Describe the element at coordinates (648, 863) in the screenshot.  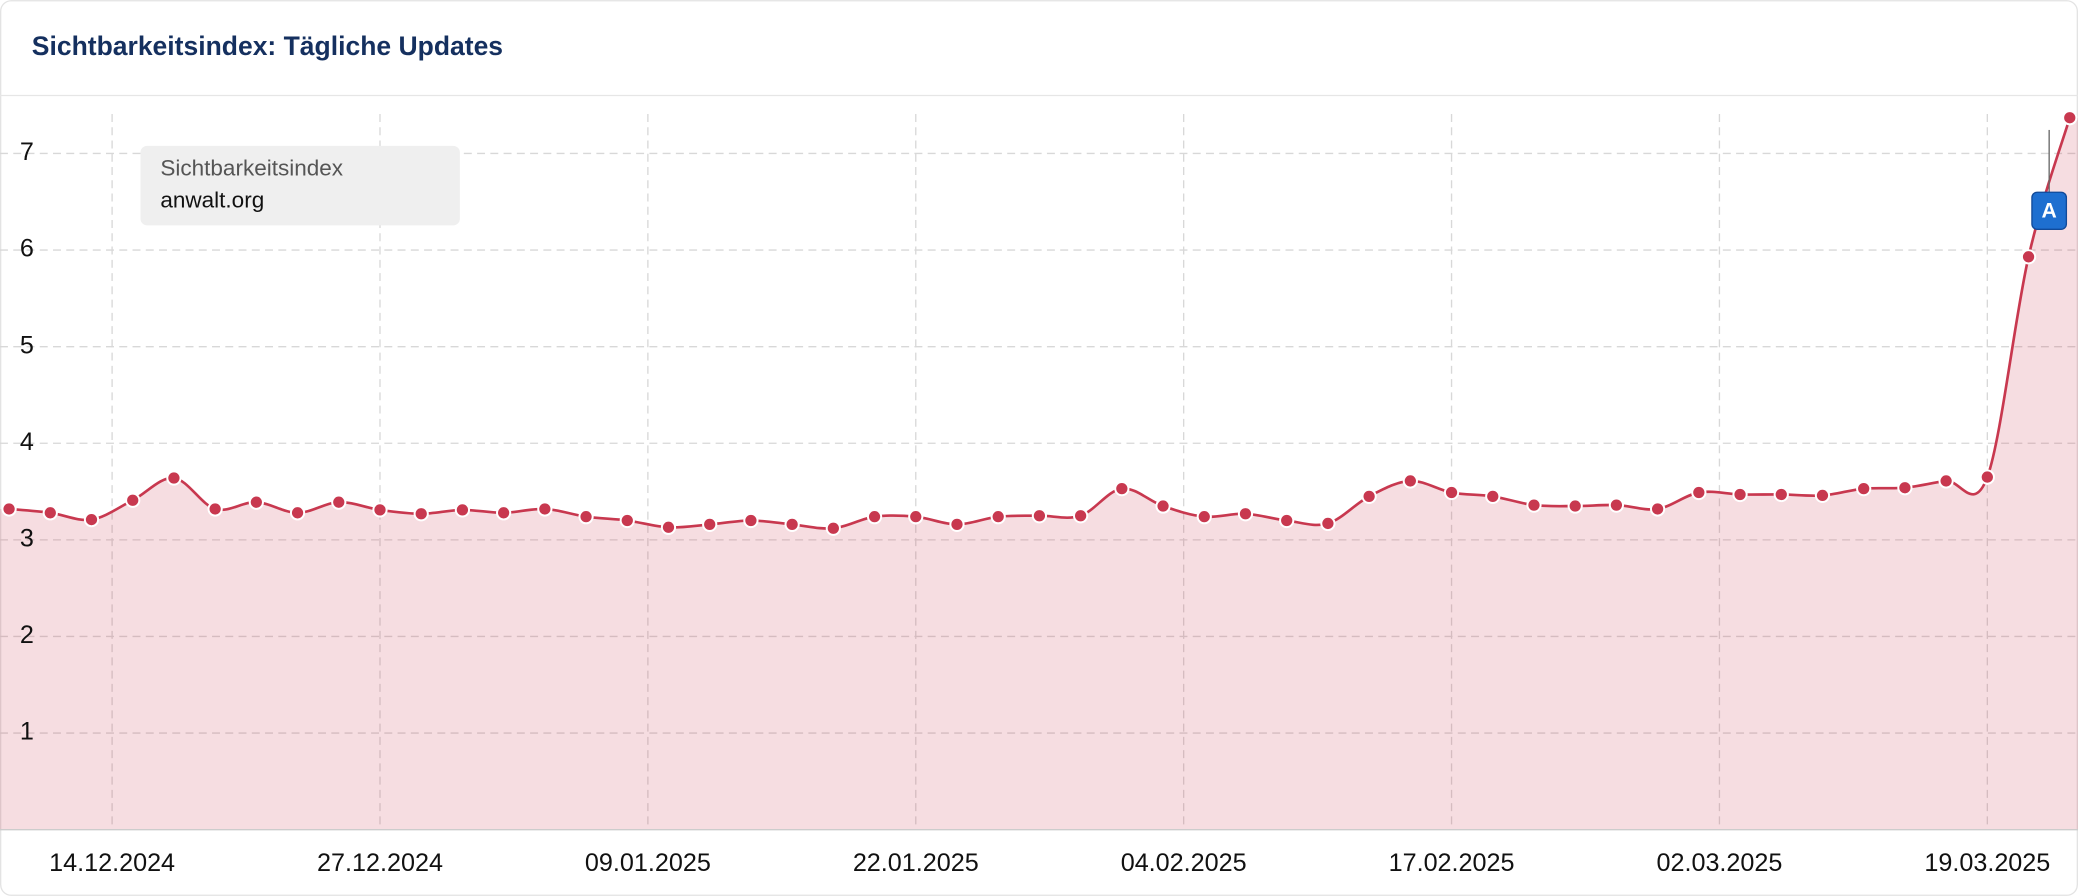
I see `x-tick-label: 09.01.2025` at that location.